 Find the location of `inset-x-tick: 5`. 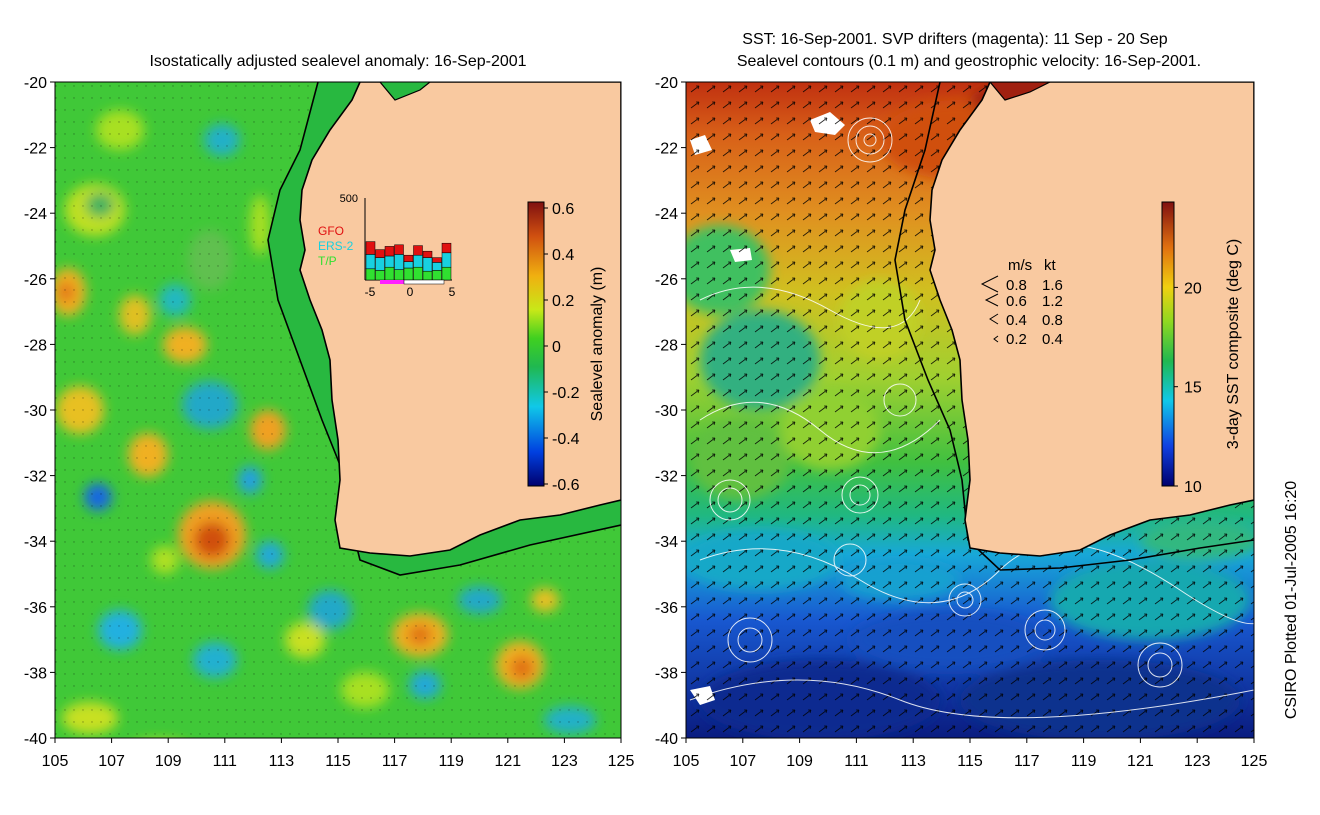

inset-x-tick: 5 is located at coordinates (452, 292).